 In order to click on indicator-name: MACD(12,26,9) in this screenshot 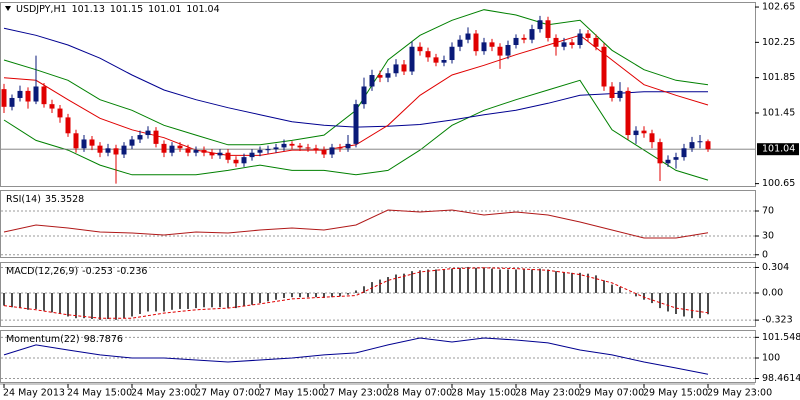, I will do `click(42, 271)`.